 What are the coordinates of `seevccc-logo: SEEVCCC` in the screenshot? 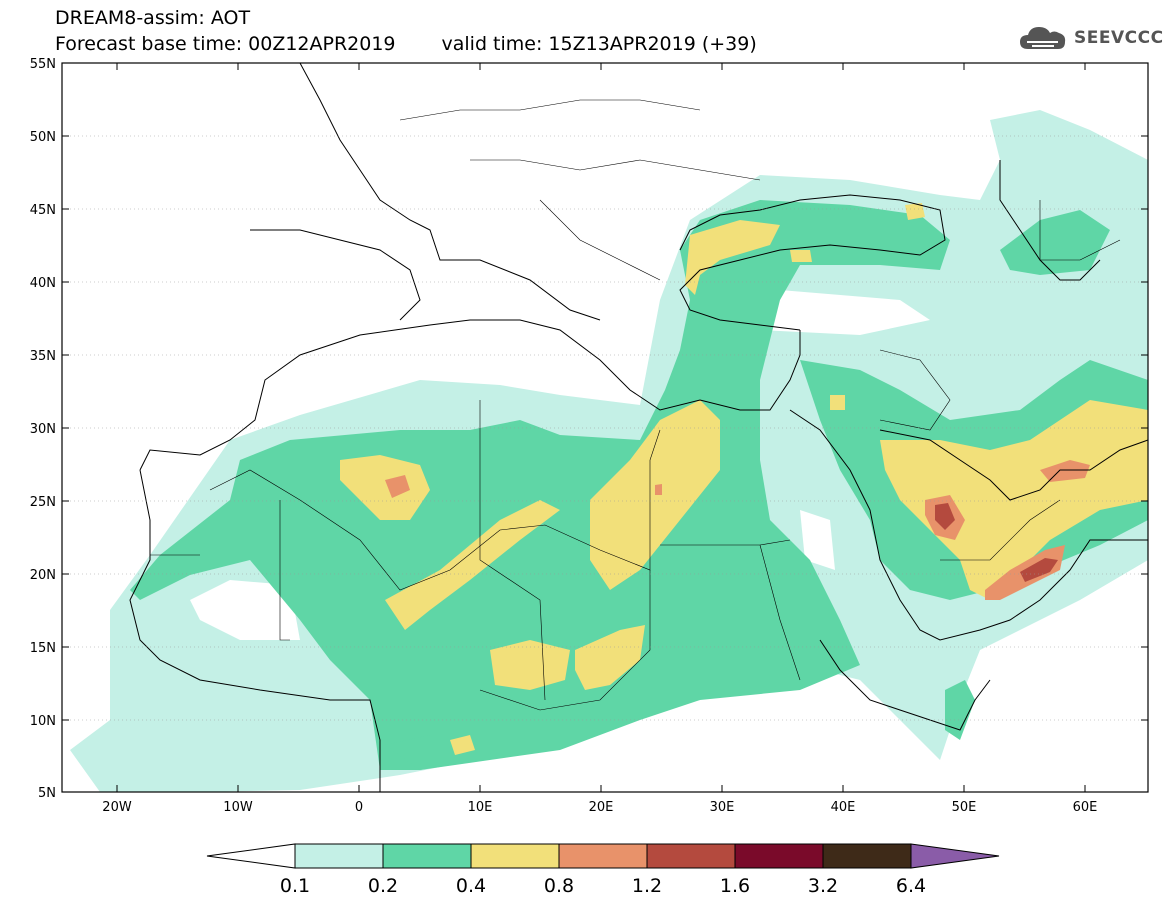 It's located at (1091, 38).